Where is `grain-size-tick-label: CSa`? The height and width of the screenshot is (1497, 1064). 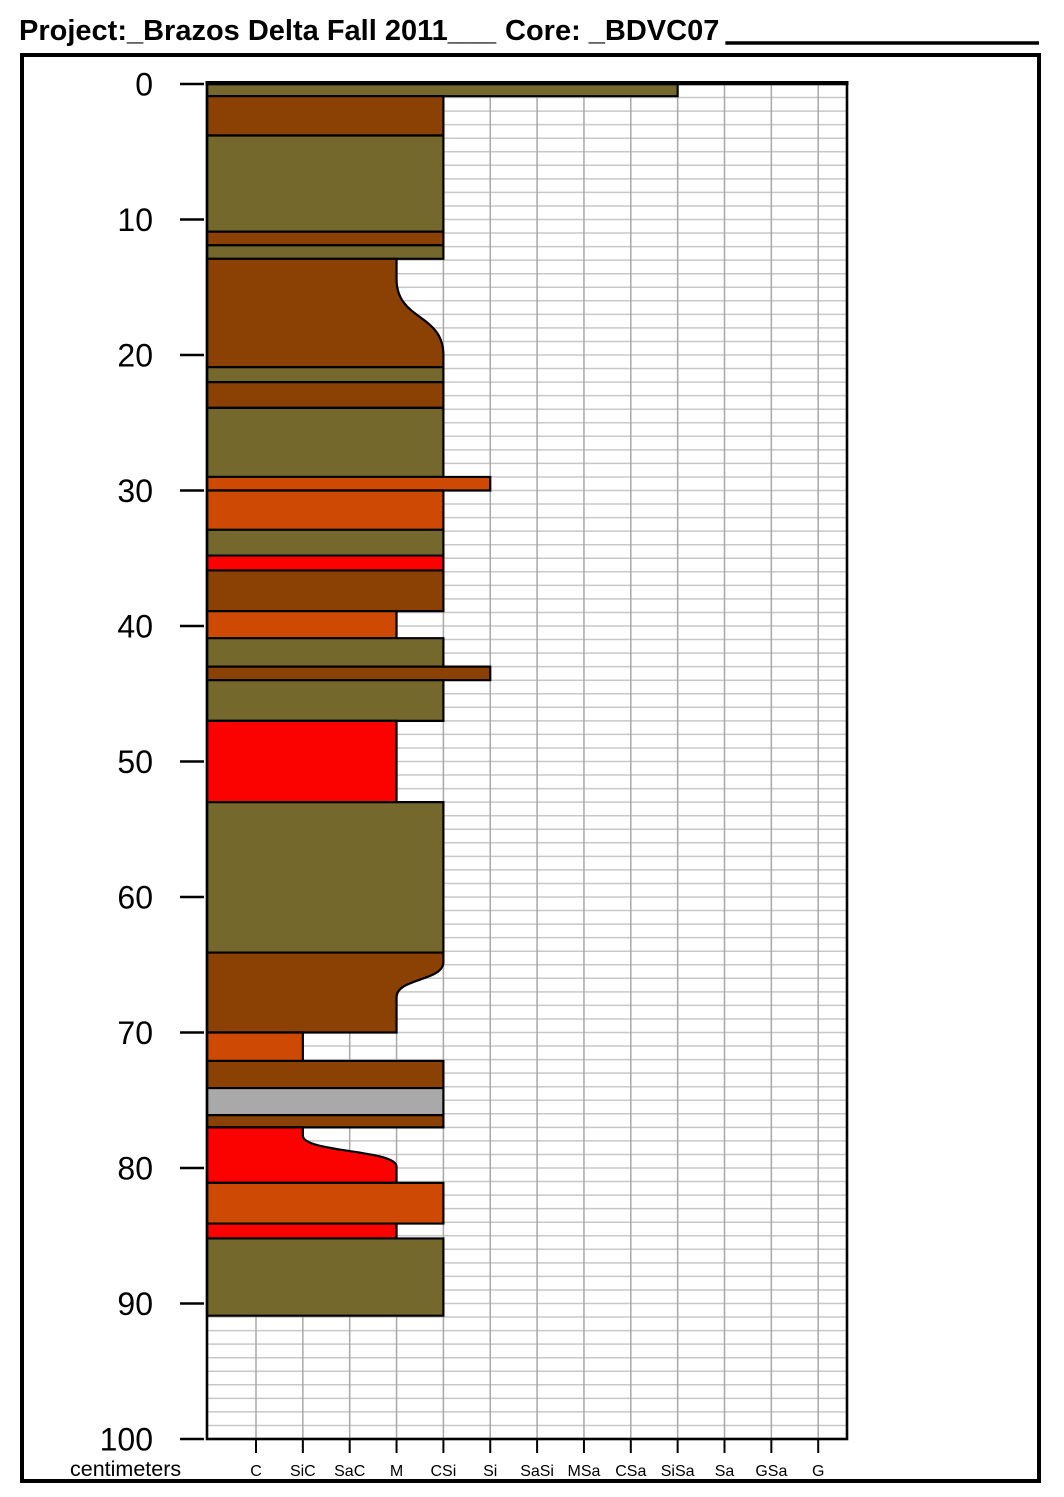 grain-size-tick-label: CSa is located at coordinates (630, 1471).